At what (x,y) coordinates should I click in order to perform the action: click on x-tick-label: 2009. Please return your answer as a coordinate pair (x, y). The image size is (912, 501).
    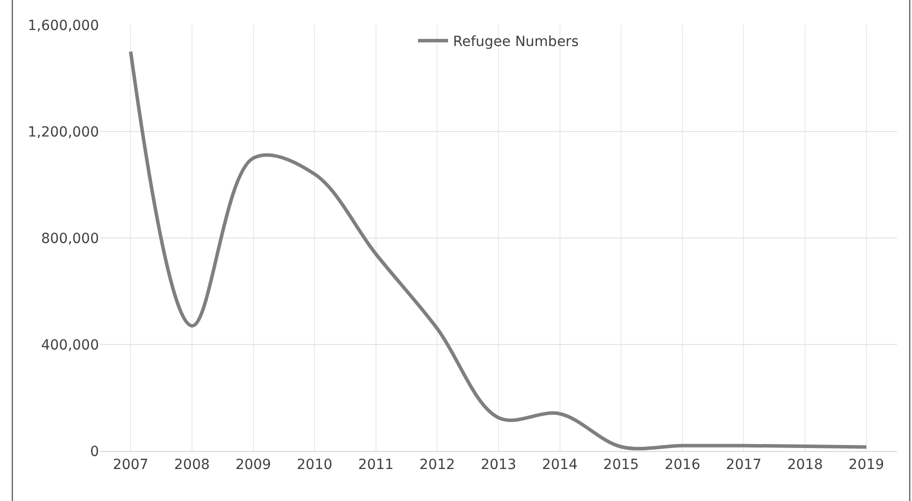
    Looking at the image, I should click on (253, 464).